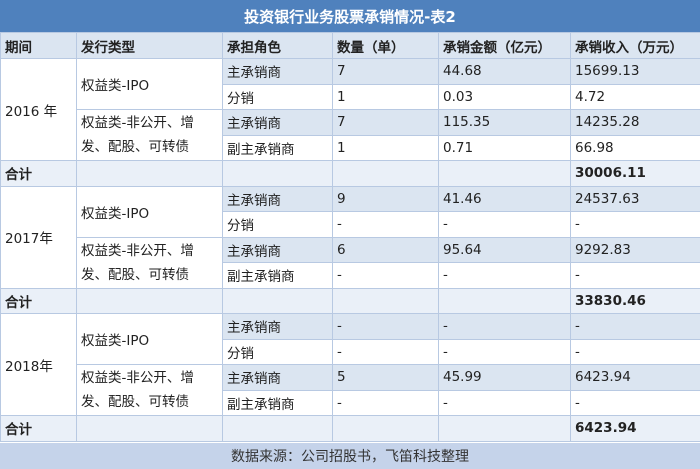 Image resolution: width=700 pixels, height=469 pixels. What do you see at coordinates (635, 198) in the screenshot?
I see `income-cell: 24537.63` at bounding box center [635, 198].